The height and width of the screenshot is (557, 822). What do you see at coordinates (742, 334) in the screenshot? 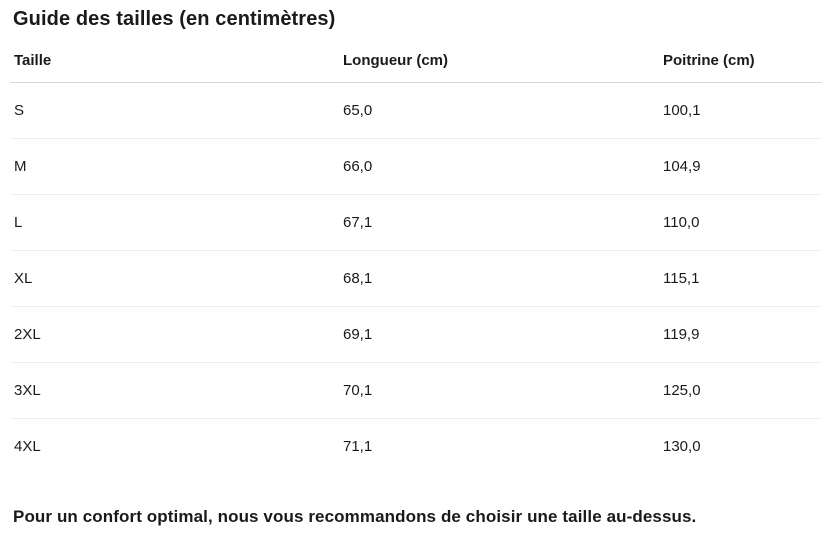
I see `poitrine-cell: 119,9` at bounding box center [742, 334].